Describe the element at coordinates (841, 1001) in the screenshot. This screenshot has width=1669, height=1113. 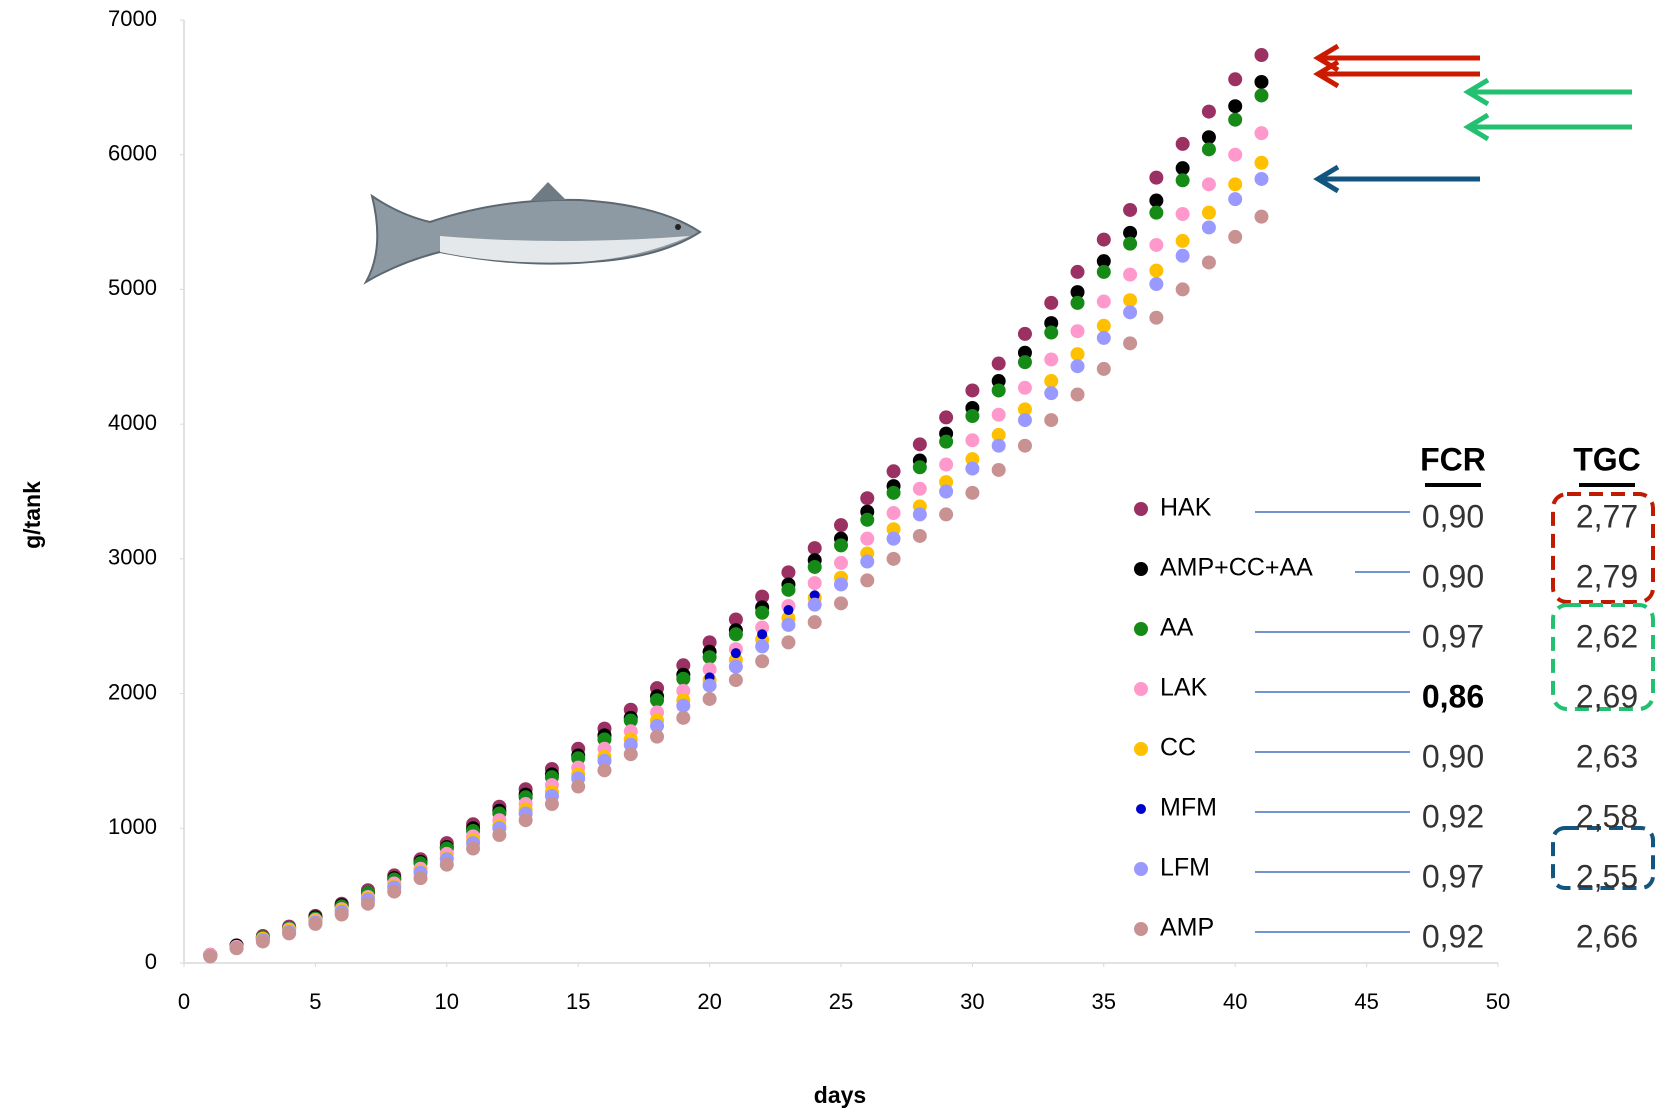
I see `x-tick-label: 25` at that location.